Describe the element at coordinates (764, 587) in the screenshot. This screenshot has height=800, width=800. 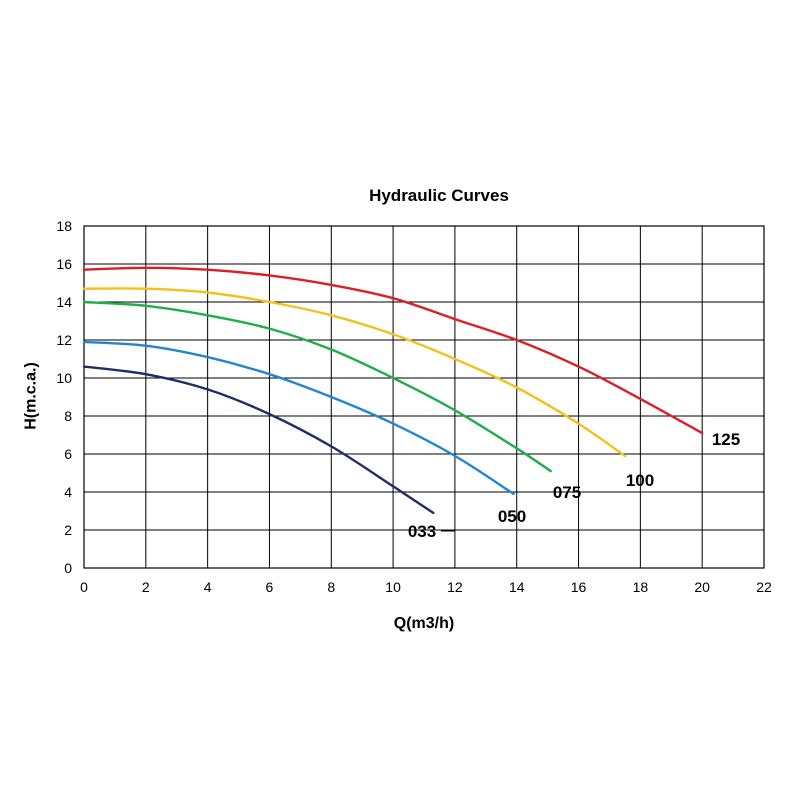
I see `x-tick-label: 22` at that location.